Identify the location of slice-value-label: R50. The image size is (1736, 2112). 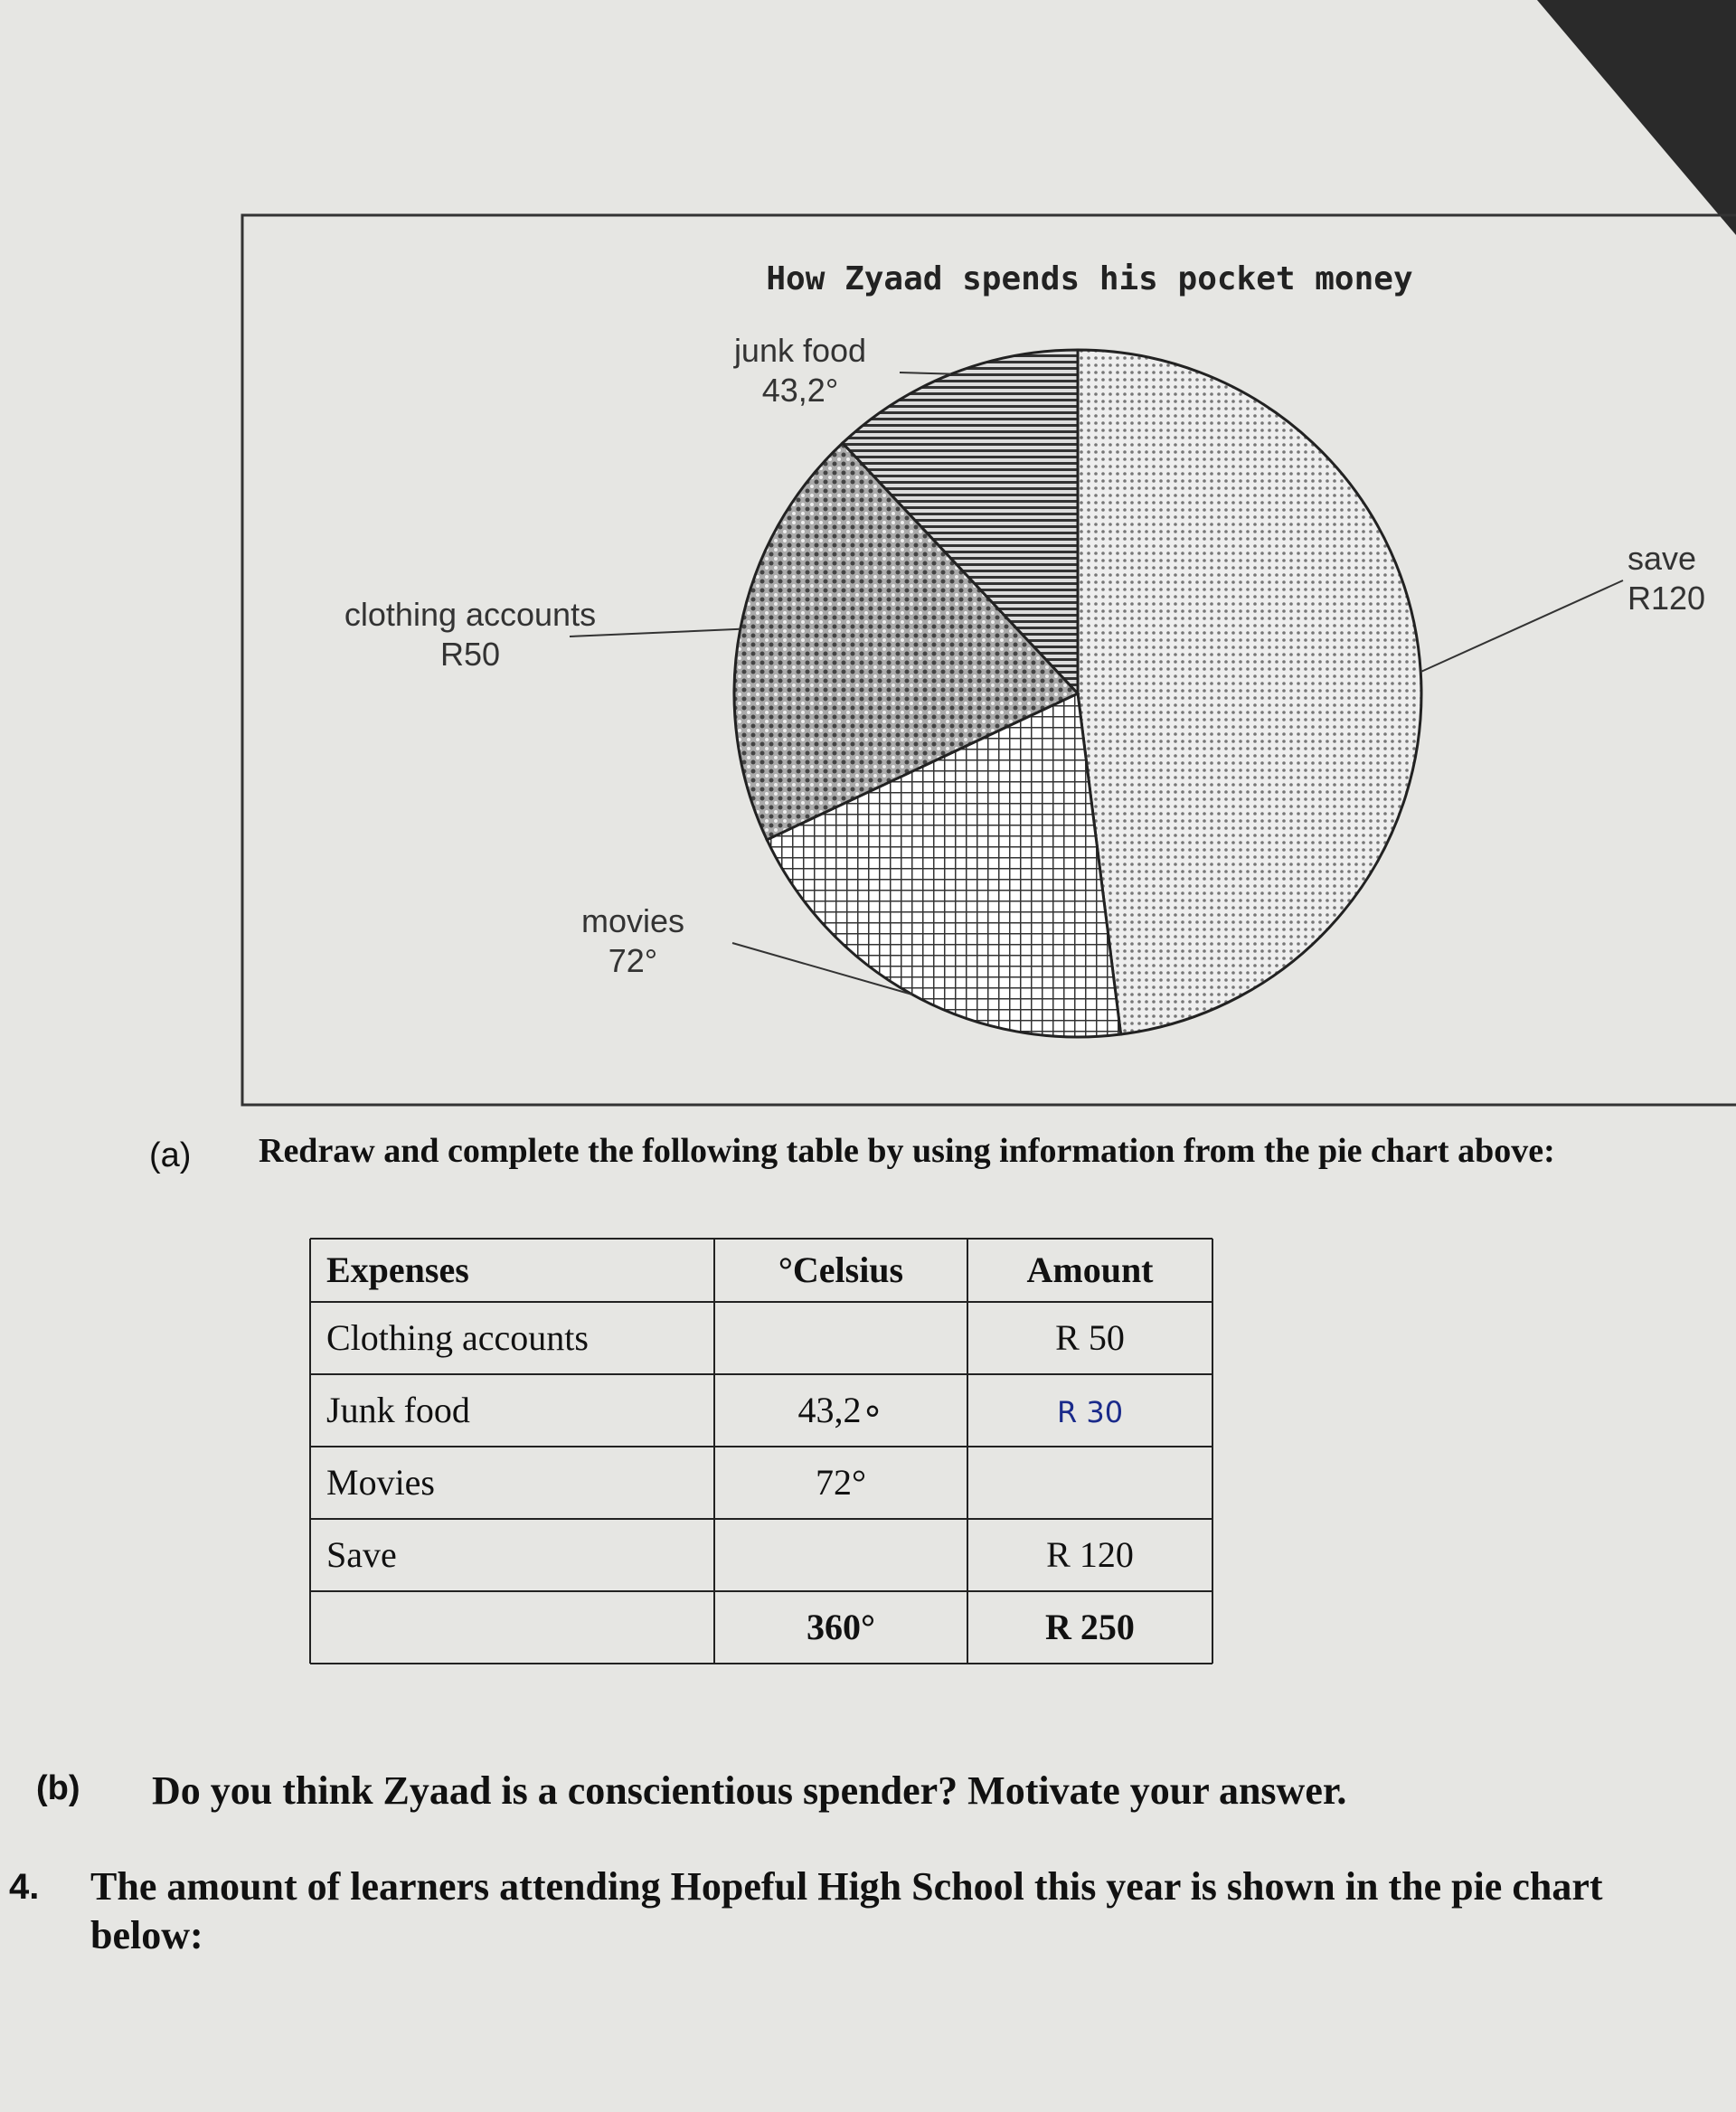
(470, 654).